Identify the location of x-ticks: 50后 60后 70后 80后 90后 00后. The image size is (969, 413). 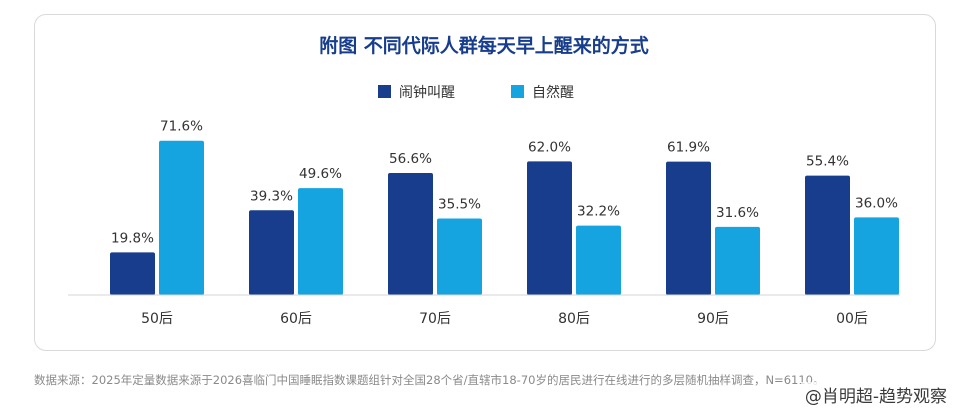
(504, 319).